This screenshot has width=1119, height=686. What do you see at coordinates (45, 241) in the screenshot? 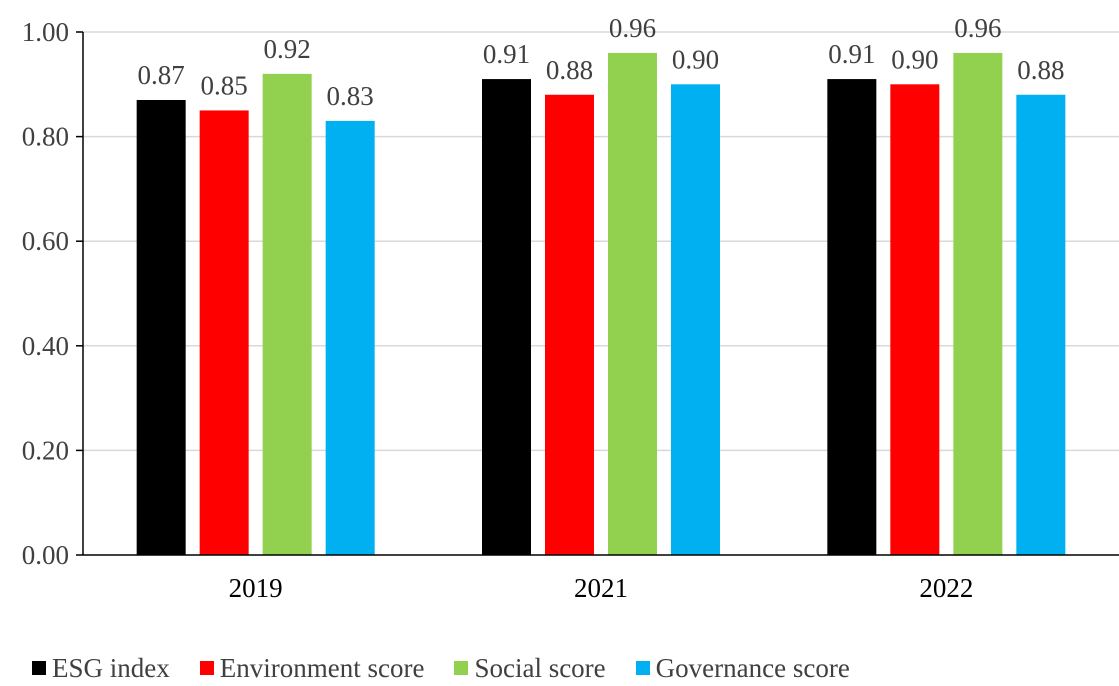
I see `y-tick-label: 0.60` at bounding box center [45, 241].